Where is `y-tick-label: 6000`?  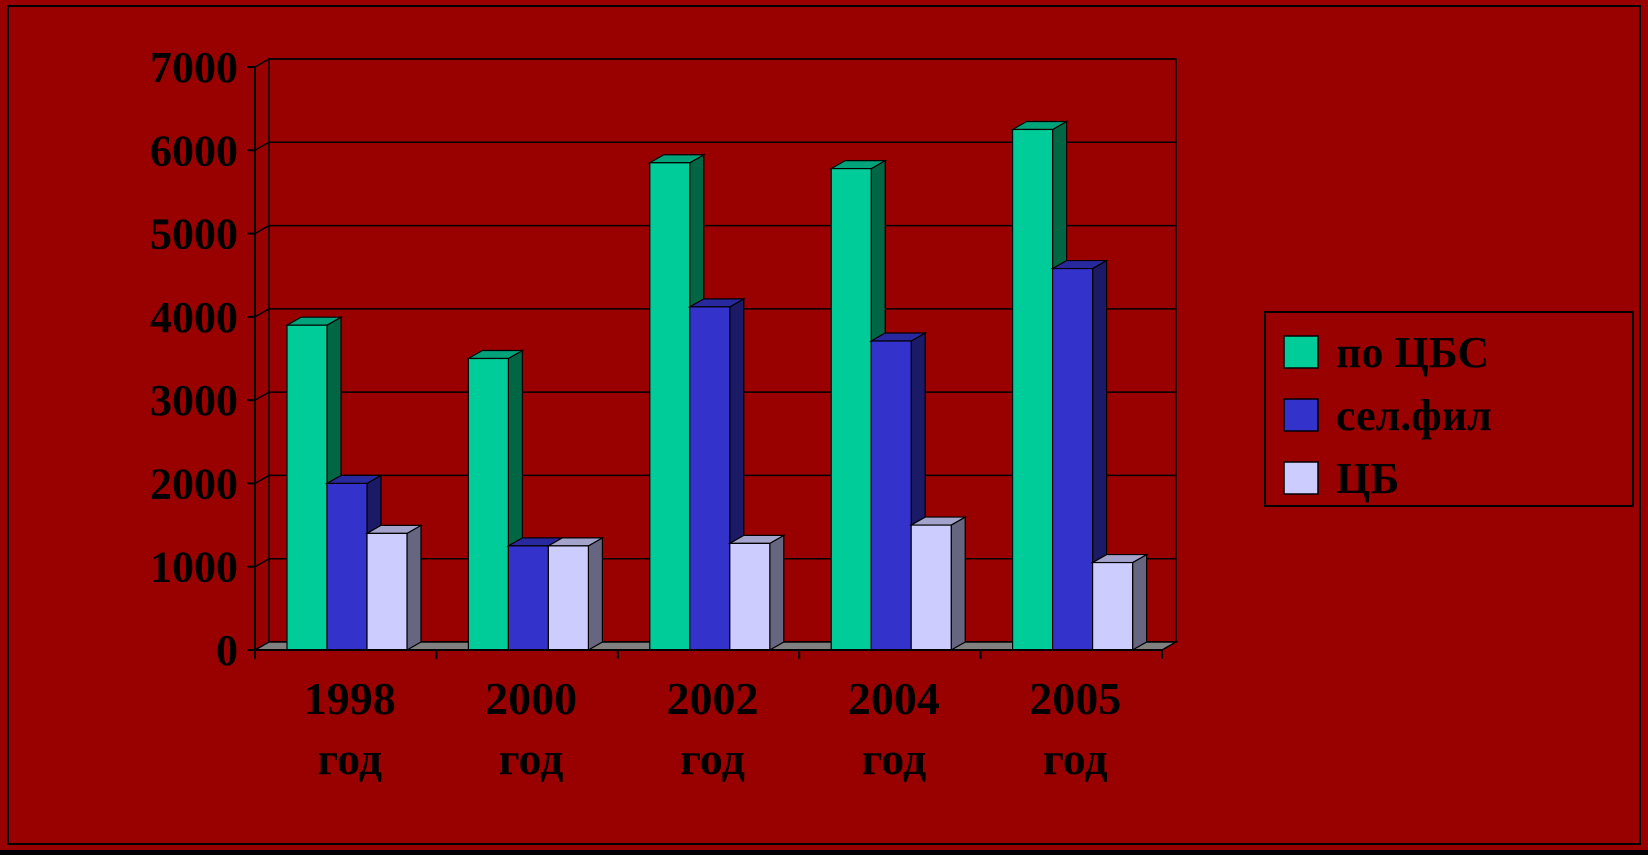 y-tick-label: 6000 is located at coordinates (194, 150).